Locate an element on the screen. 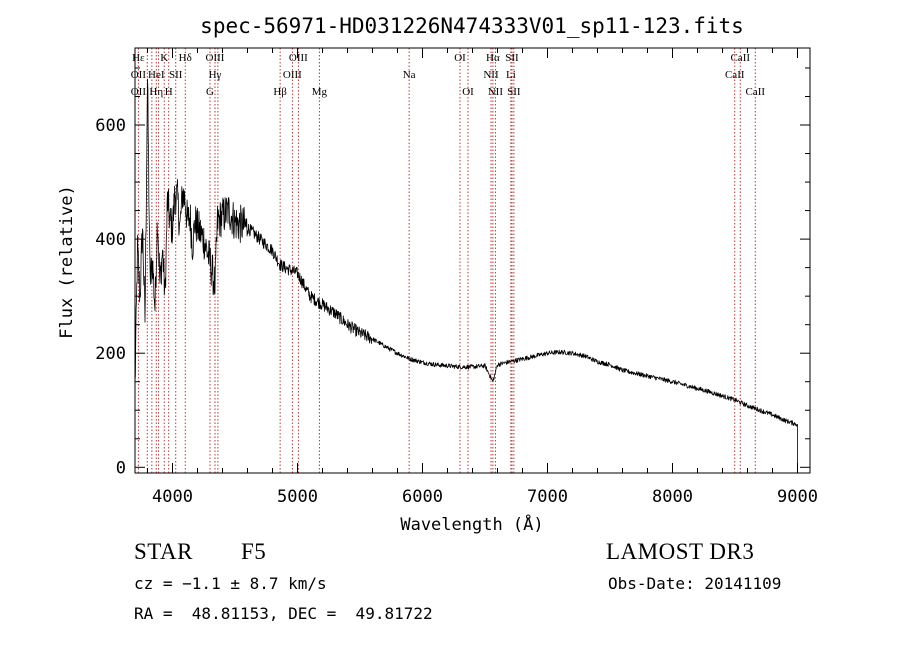 This screenshot has height=649, width=900. x-tick-label: 9000 is located at coordinates (797, 497).